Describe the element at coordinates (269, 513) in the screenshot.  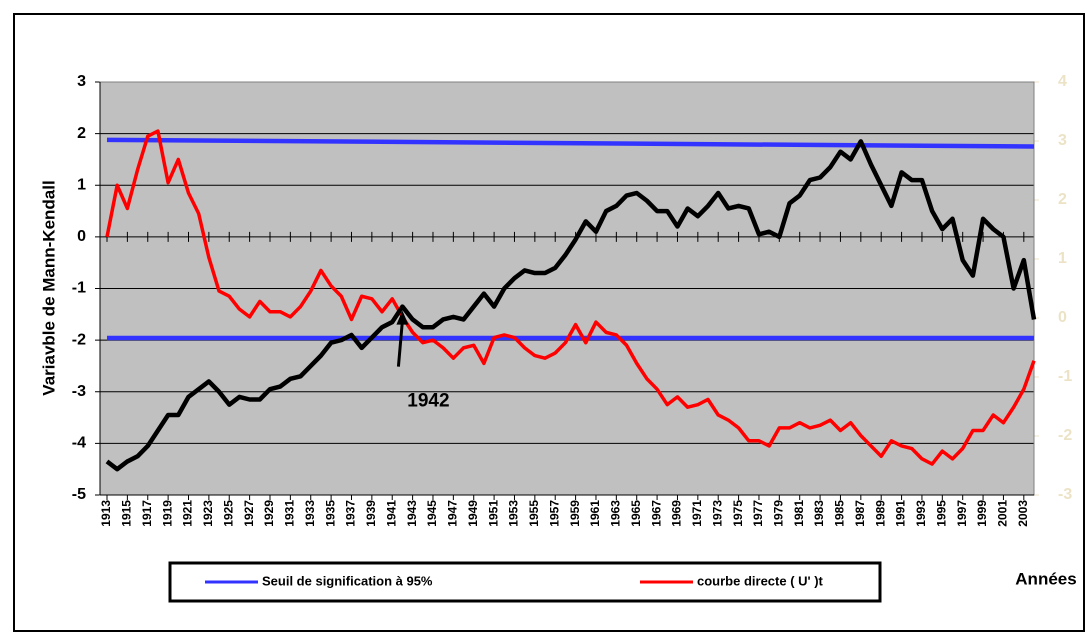
I see `x-tick-label: 1929` at that location.